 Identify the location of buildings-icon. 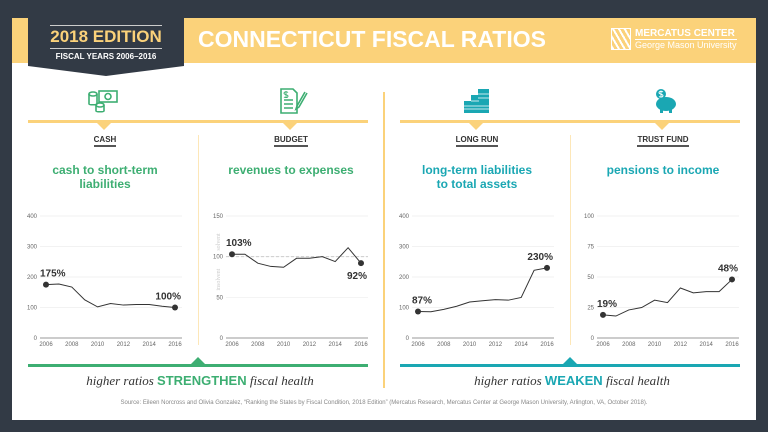
(476, 101).